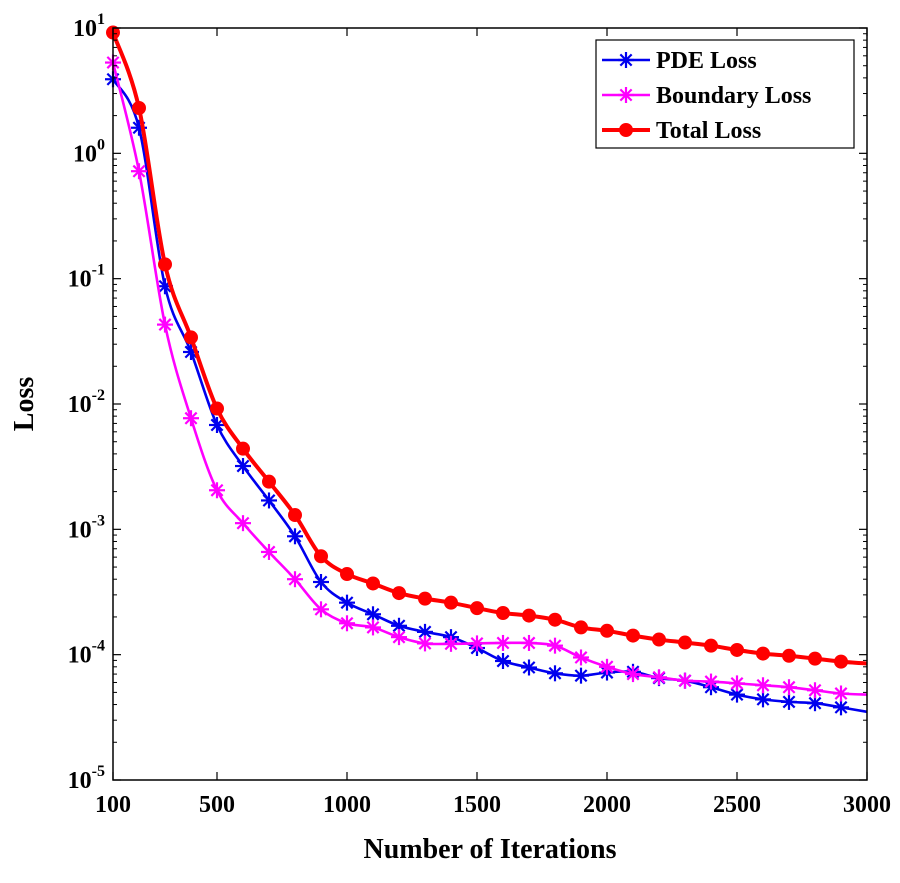 The image size is (900, 883). What do you see at coordinates (708, 131) in the screenshot?
I see `legend-label: Total Loss` at bounding box center [708, 131].